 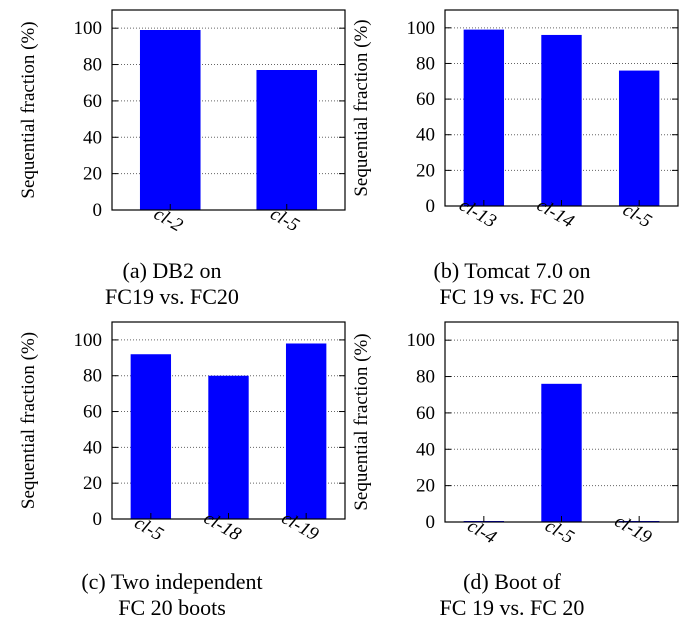 I want to click on ytick-label-d-60: 60, so click(x=425, y=413).